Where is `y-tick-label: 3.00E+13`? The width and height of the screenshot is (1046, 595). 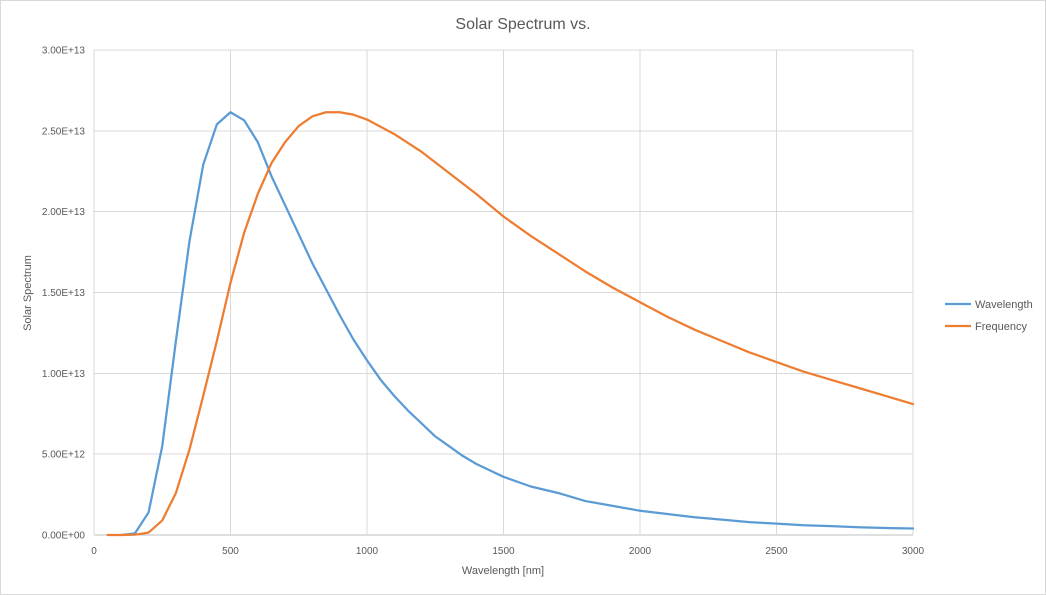 y-tick-label: 3.00E+13 is located at coordinates (64, 51).